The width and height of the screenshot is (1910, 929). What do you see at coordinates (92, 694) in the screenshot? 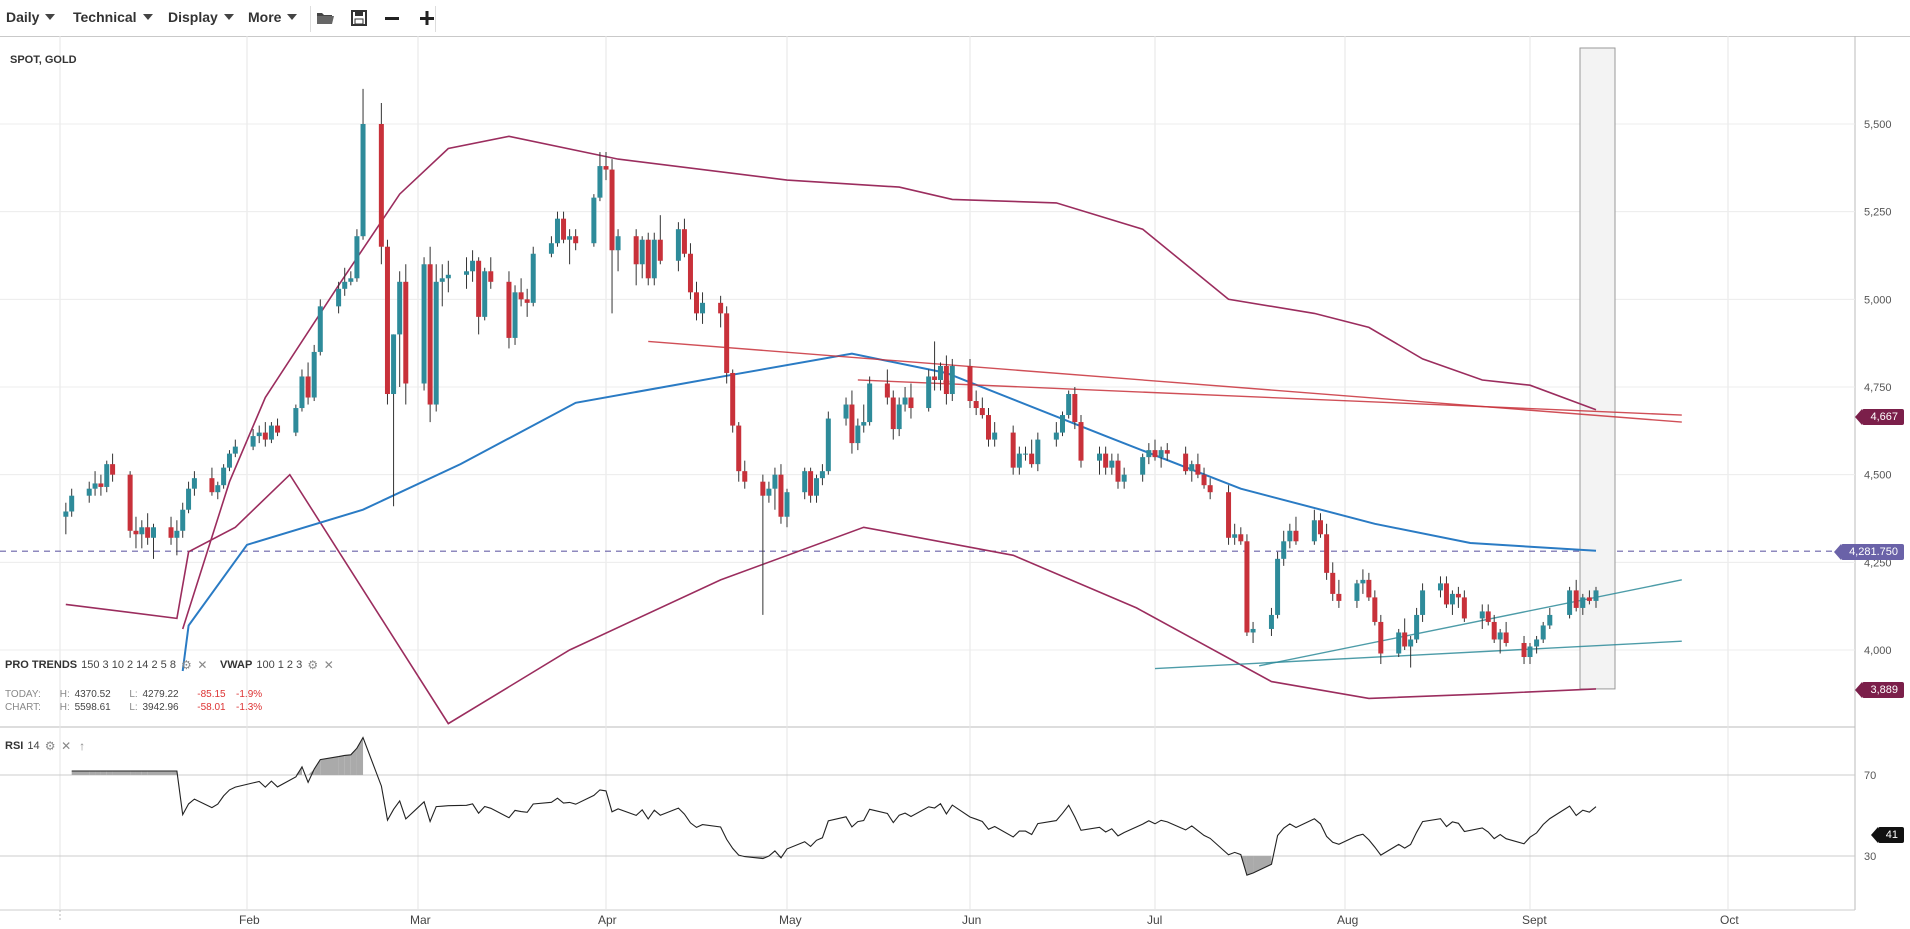
I see `today-high: 4370.52` at bounding box center [92, 694].